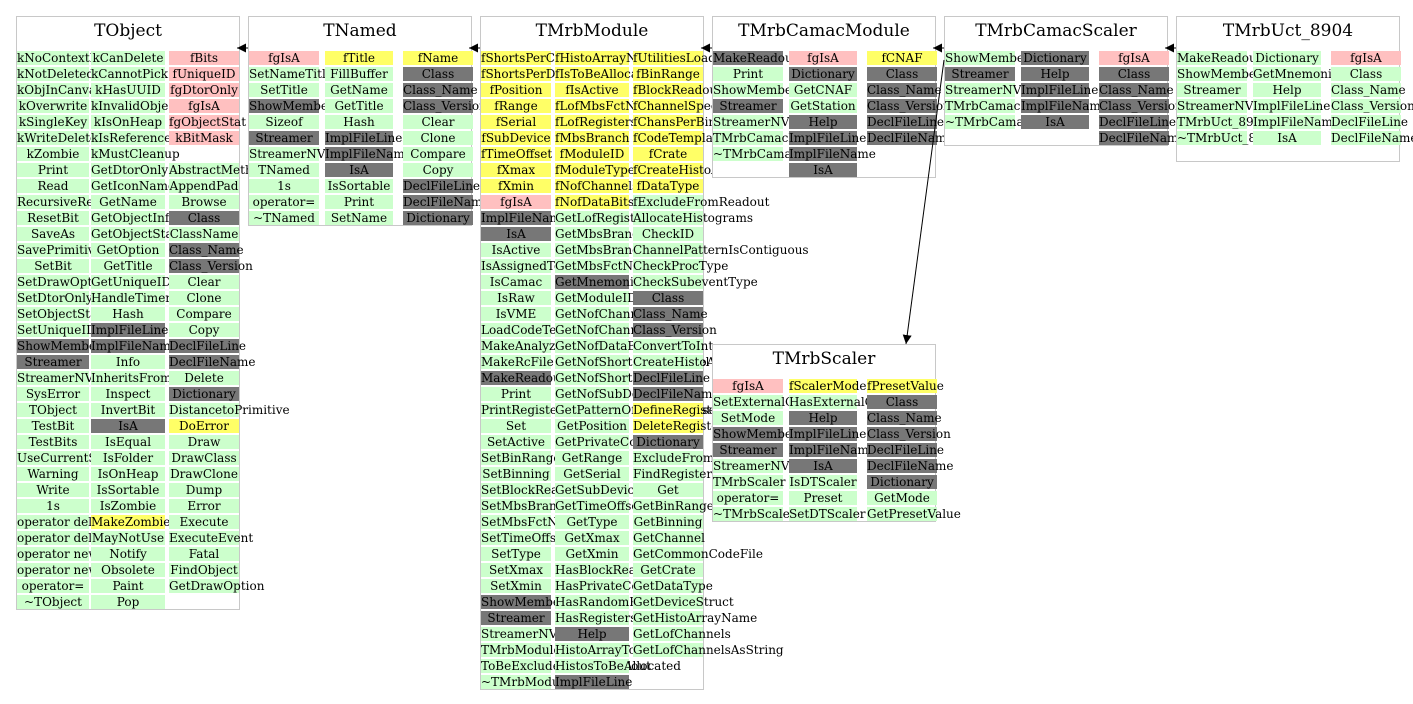  Describe the element at coordinates (128, 202) in the screenshot. I see `member-cell: GetName` at that location.